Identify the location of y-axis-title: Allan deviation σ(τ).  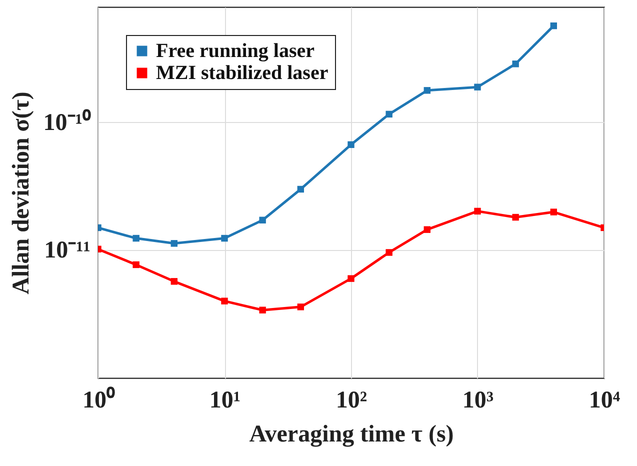
(21, 193).